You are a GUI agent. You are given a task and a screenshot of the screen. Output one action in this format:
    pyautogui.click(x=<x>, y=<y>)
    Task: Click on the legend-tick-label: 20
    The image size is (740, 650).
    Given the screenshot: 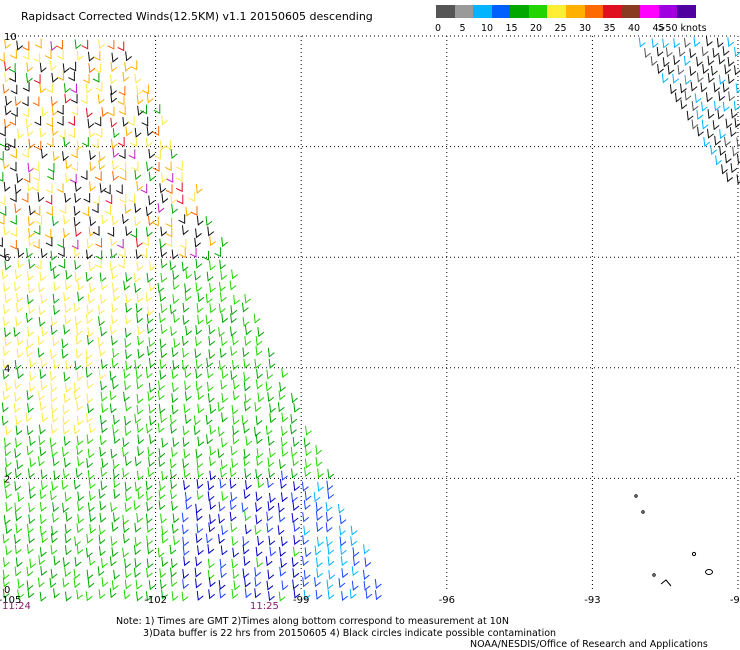 What is the action you would take?
    pyautogui.click(x=536, y=28)
    